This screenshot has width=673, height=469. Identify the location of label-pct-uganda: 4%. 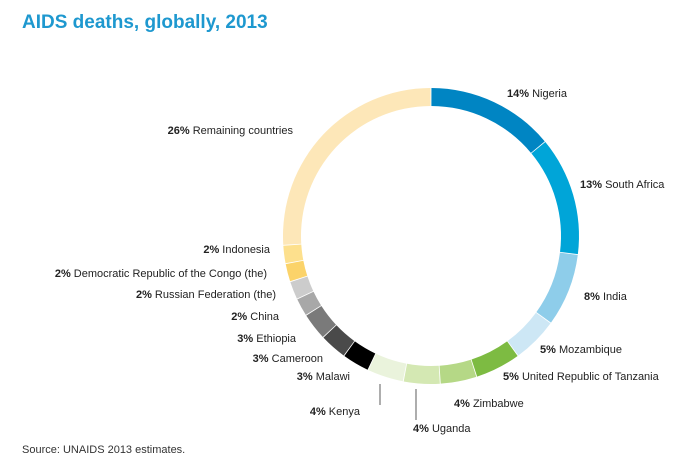
(421, 429).